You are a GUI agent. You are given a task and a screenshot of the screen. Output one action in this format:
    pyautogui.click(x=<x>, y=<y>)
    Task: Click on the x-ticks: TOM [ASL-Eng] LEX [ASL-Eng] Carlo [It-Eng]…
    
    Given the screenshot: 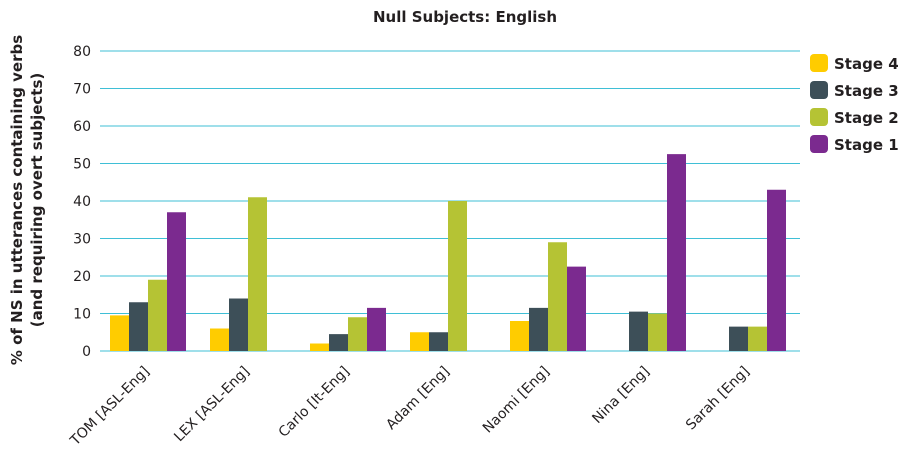 What is the action you would take?
    pyautogui.click(x=410, y=407)
    